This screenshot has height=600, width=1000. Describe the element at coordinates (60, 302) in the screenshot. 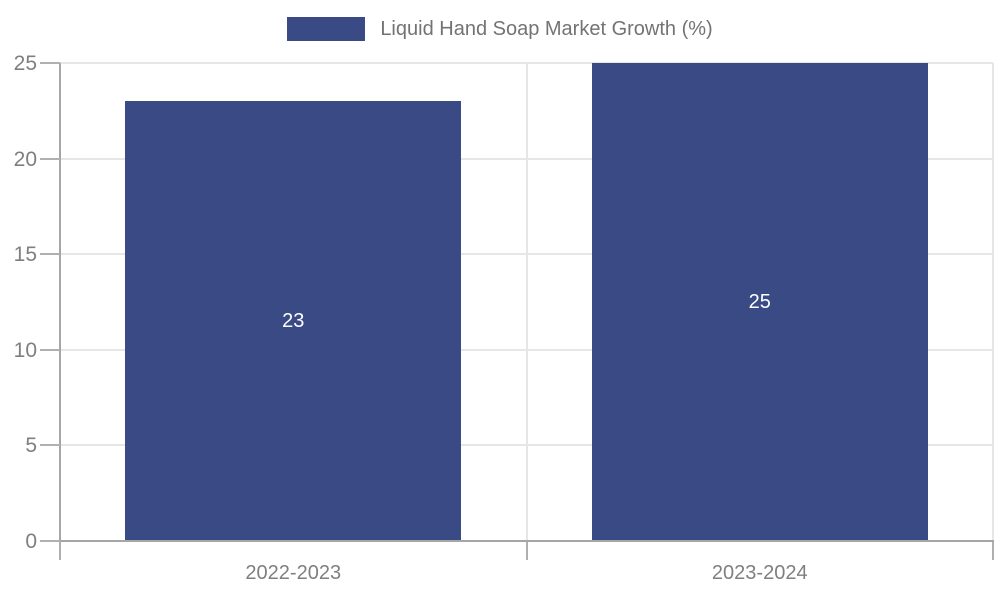

I see `y-axis-line` at that location.